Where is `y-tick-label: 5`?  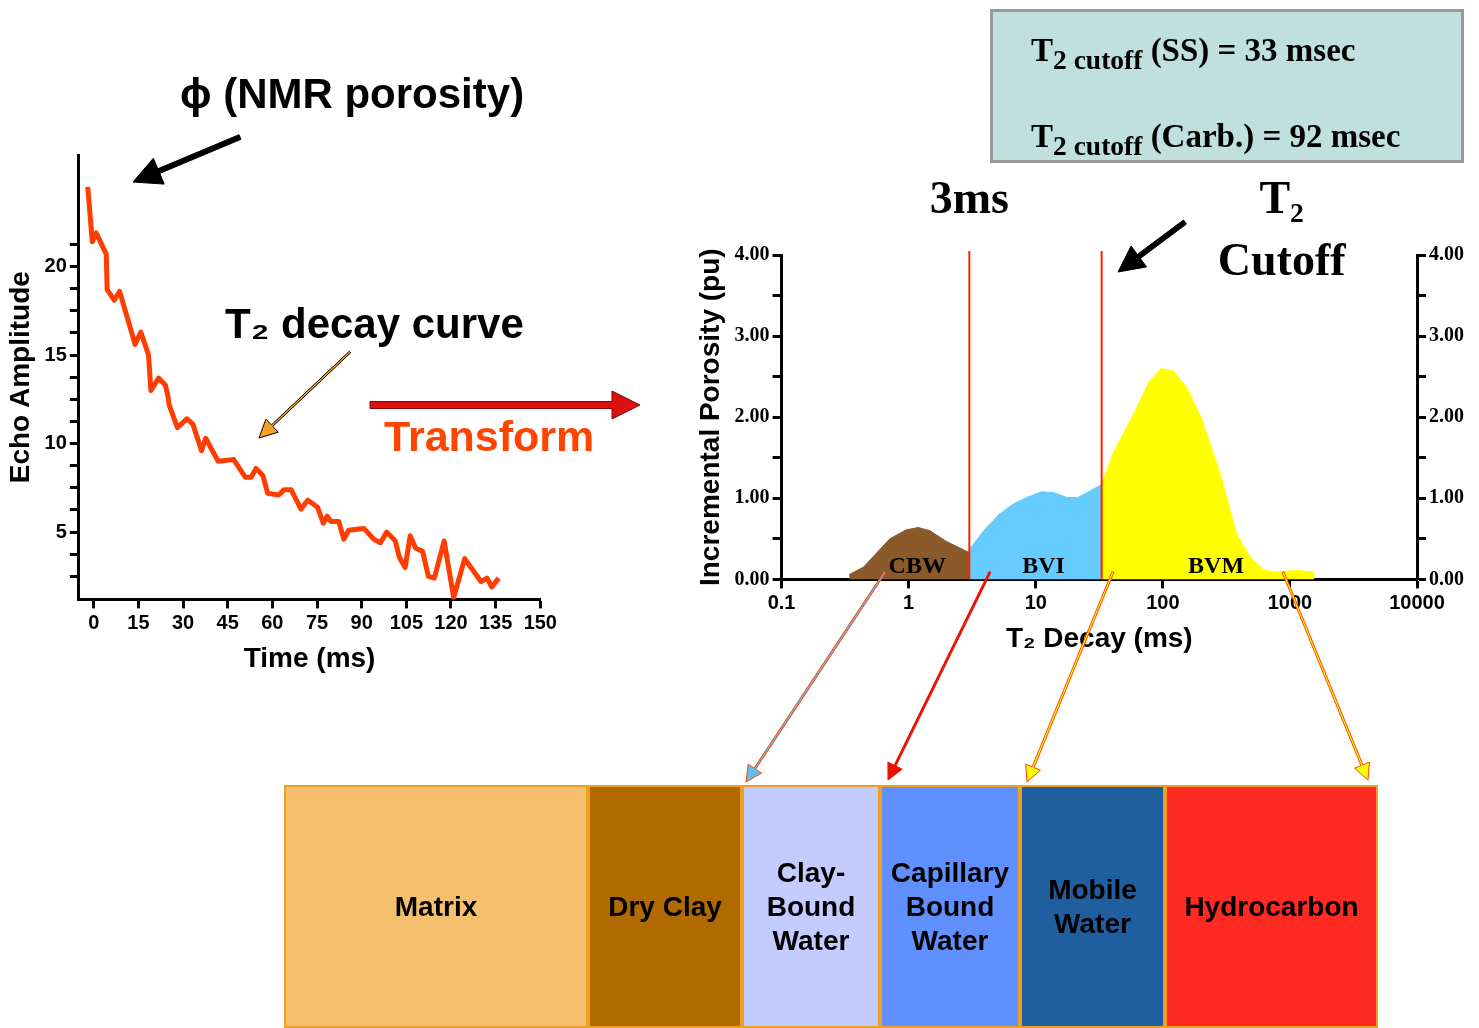 y-tick-label: 5 is located at coordinates (61, 530).